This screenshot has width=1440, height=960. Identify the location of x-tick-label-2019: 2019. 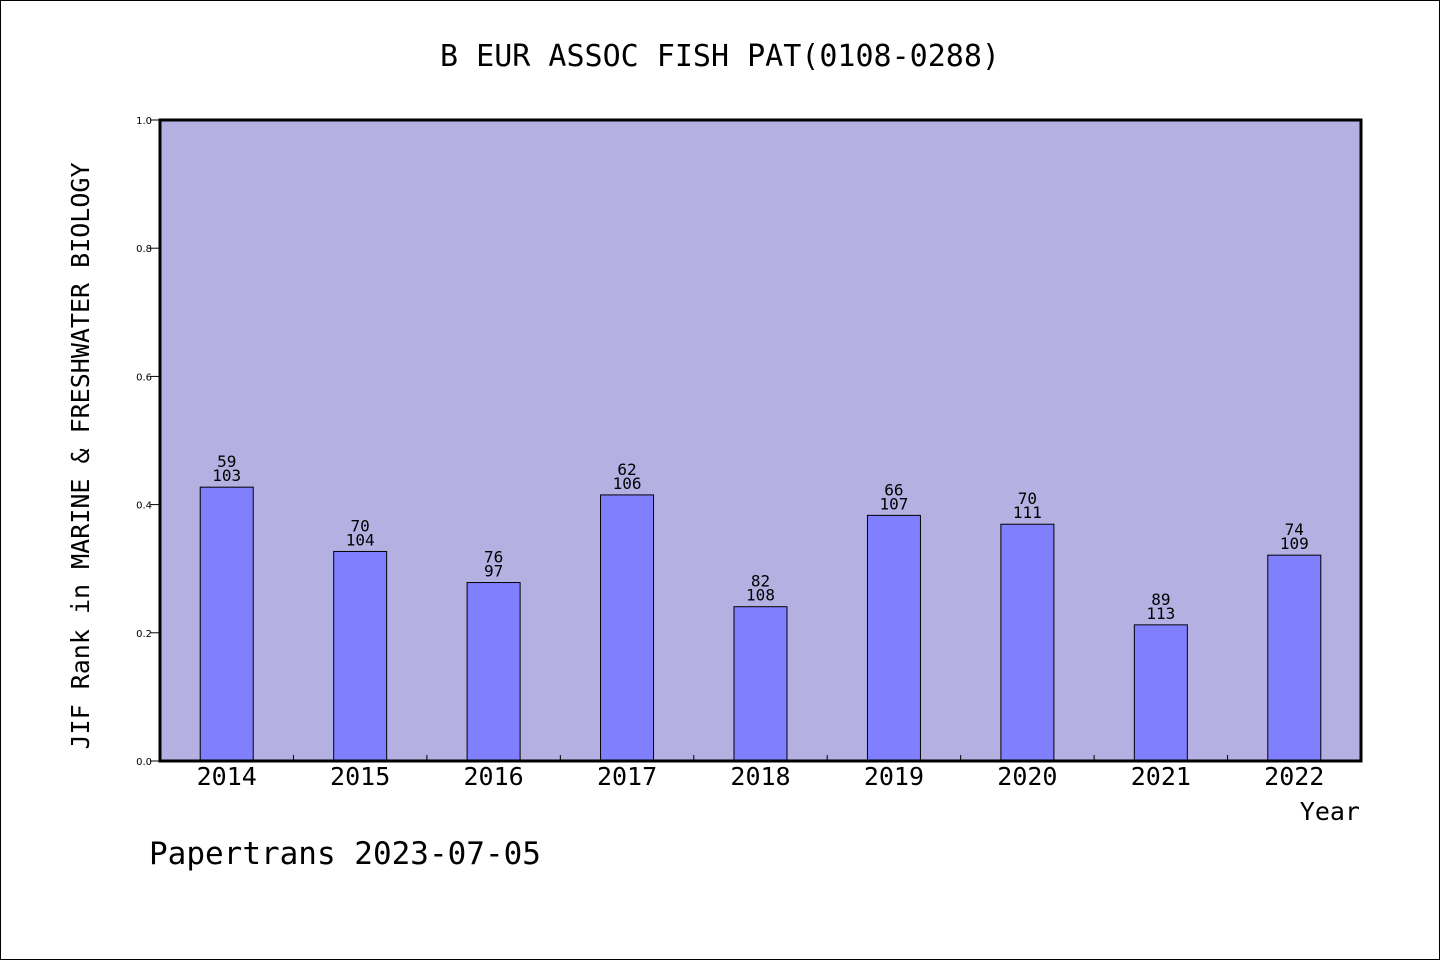
(894, 776).